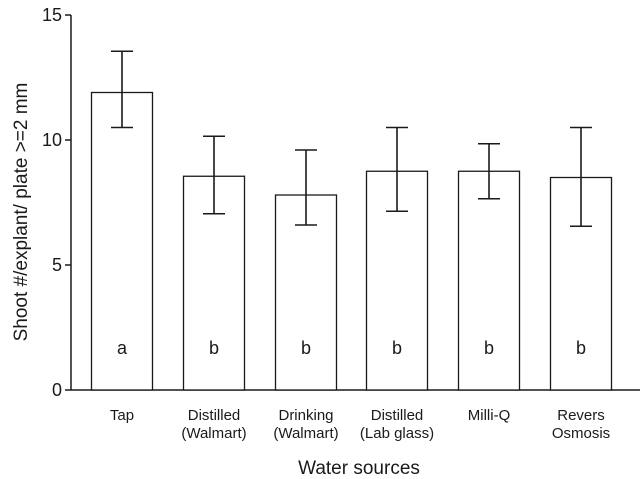  What do you see at coordinates (397, 433) in the screenshot?
I see `x-tick-label-line: (Lab glass)` at bounding box center [397, 433].